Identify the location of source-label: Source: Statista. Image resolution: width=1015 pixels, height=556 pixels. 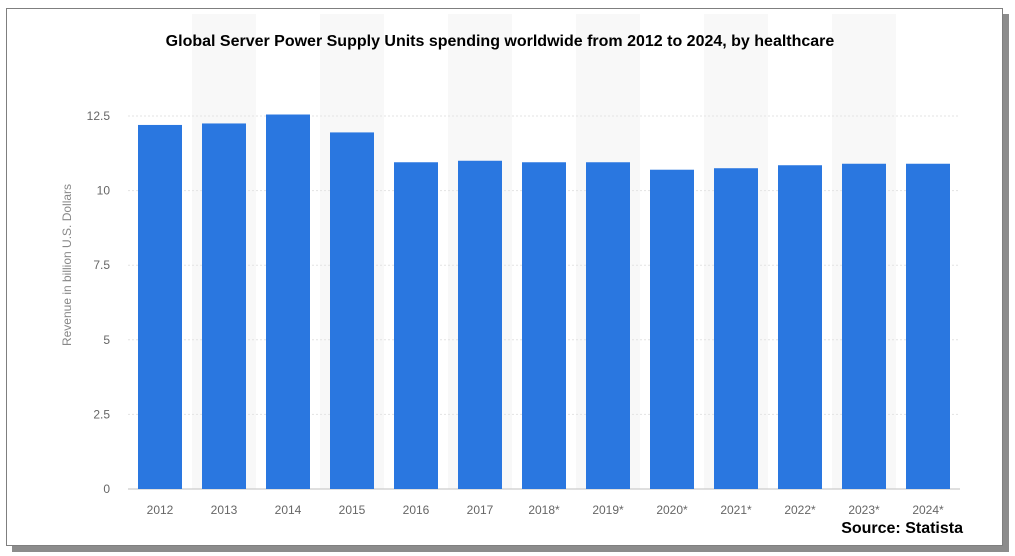
(902, 528).